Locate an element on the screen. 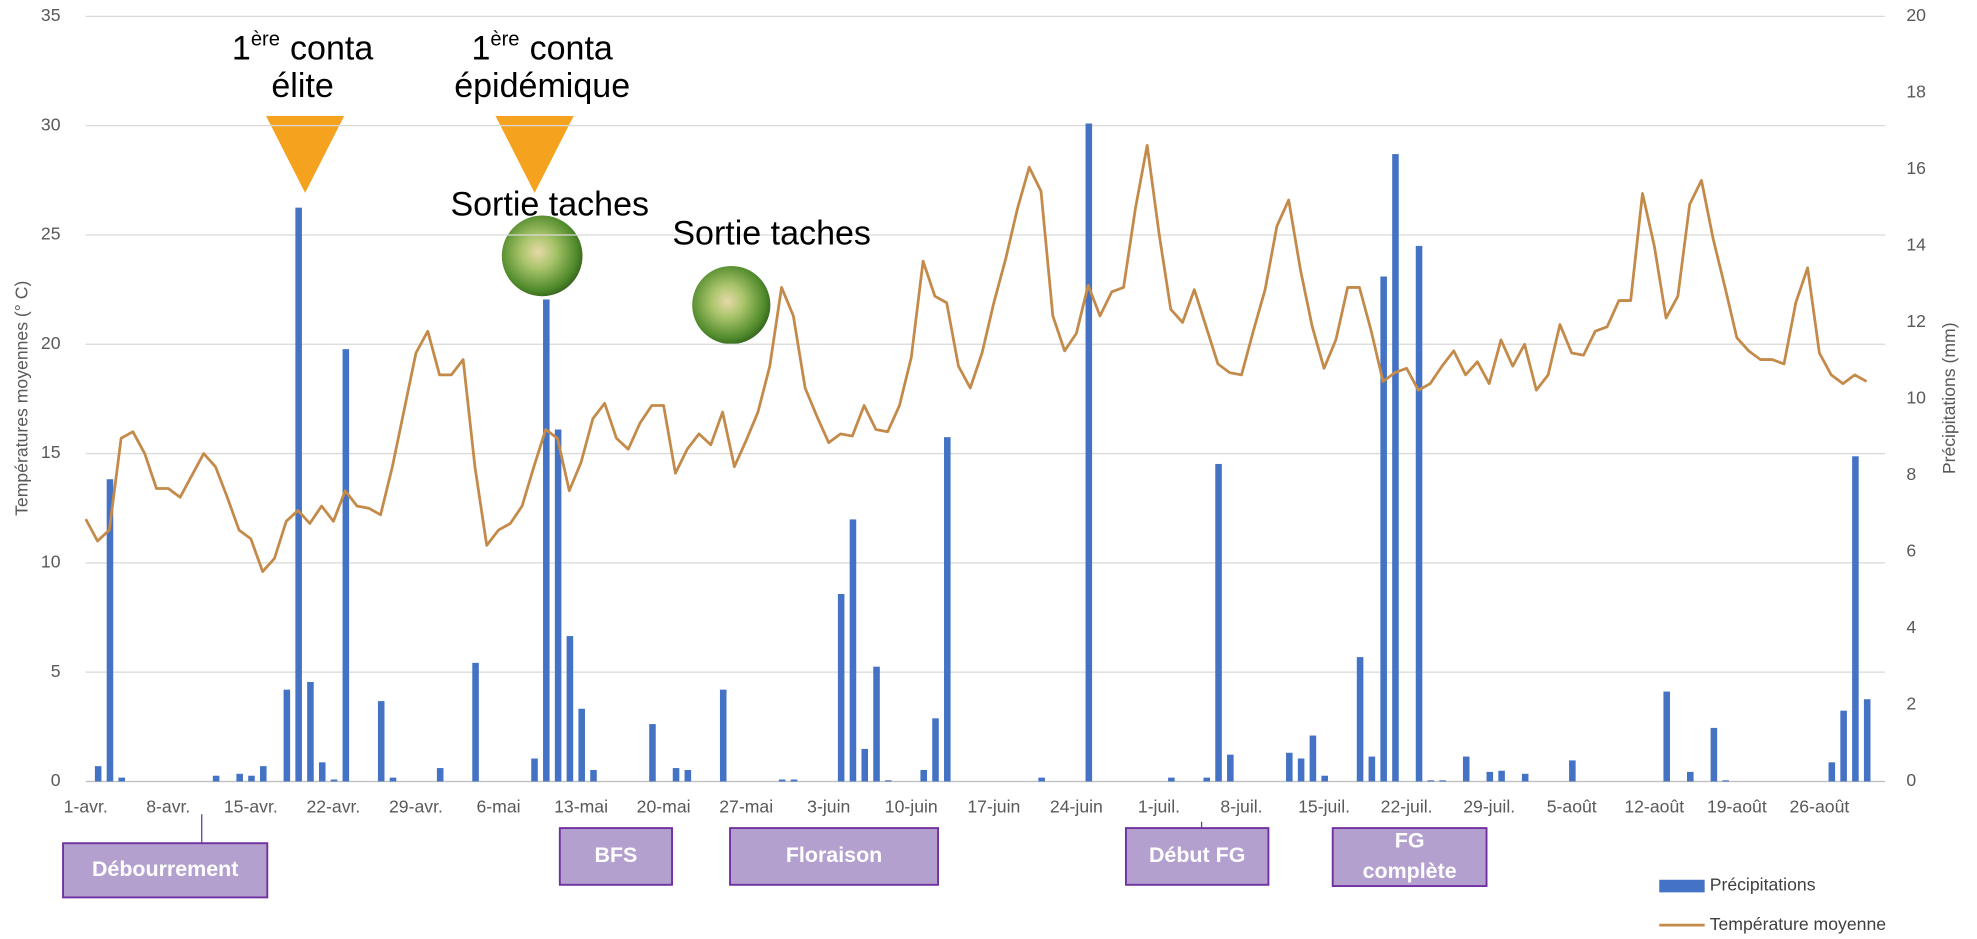 Image resolution: width=1977 pixels, height=939 pixels. x-tick-label: 27-mai is located at coordinates (746, 807).